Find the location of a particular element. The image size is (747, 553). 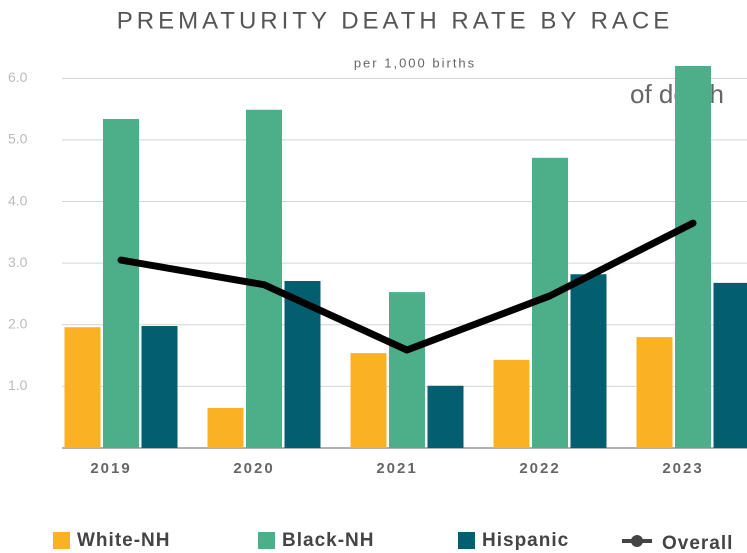

legend-label: White-NH is located at coordinates (123, 540).